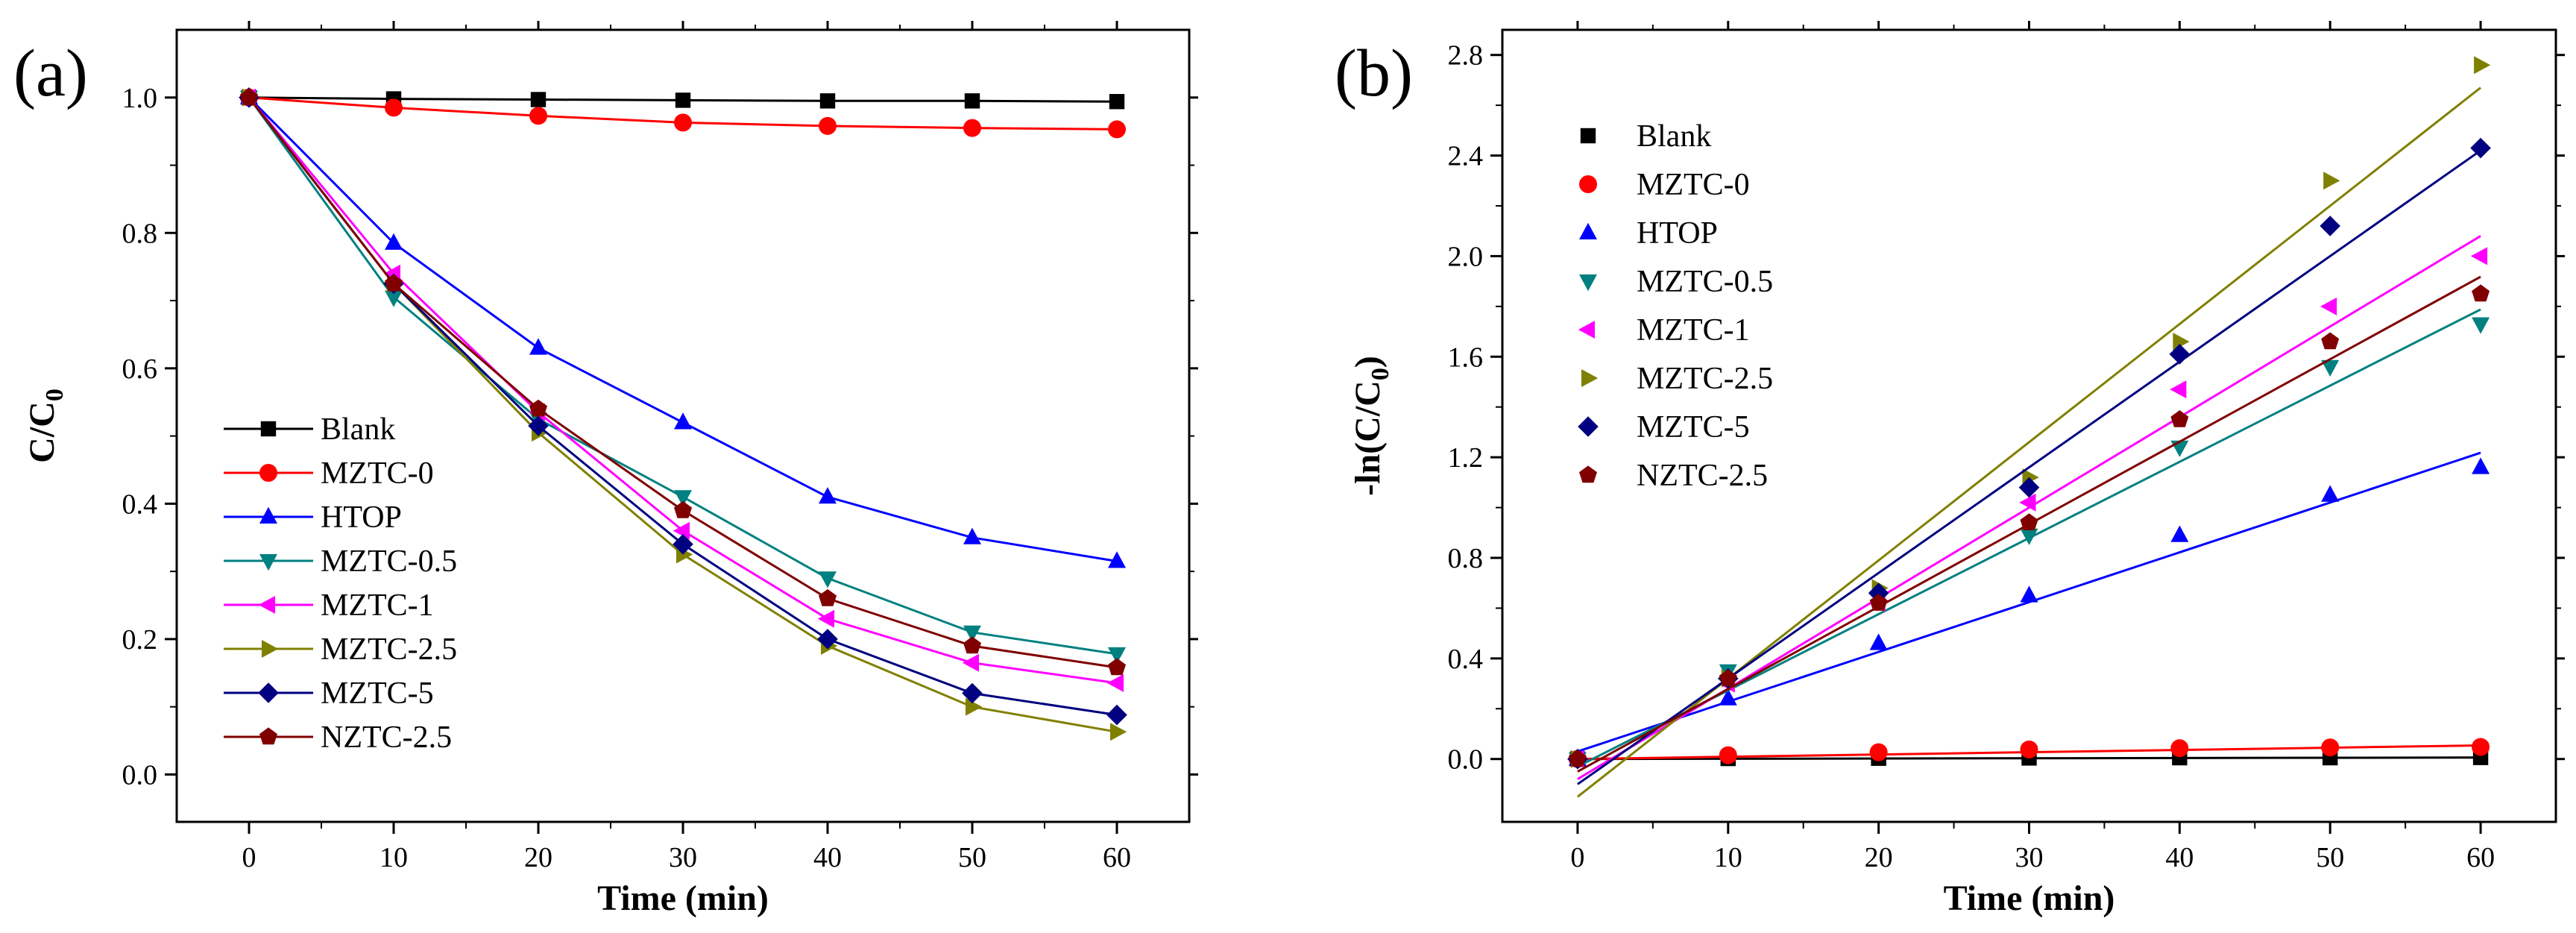 Image resolution: width=2576 pixels, height=933 pixels. Describe the element at coordinates (1368, 438) in the screenshot. I see `y-axis-title-part: -ln(C/C` at that location.